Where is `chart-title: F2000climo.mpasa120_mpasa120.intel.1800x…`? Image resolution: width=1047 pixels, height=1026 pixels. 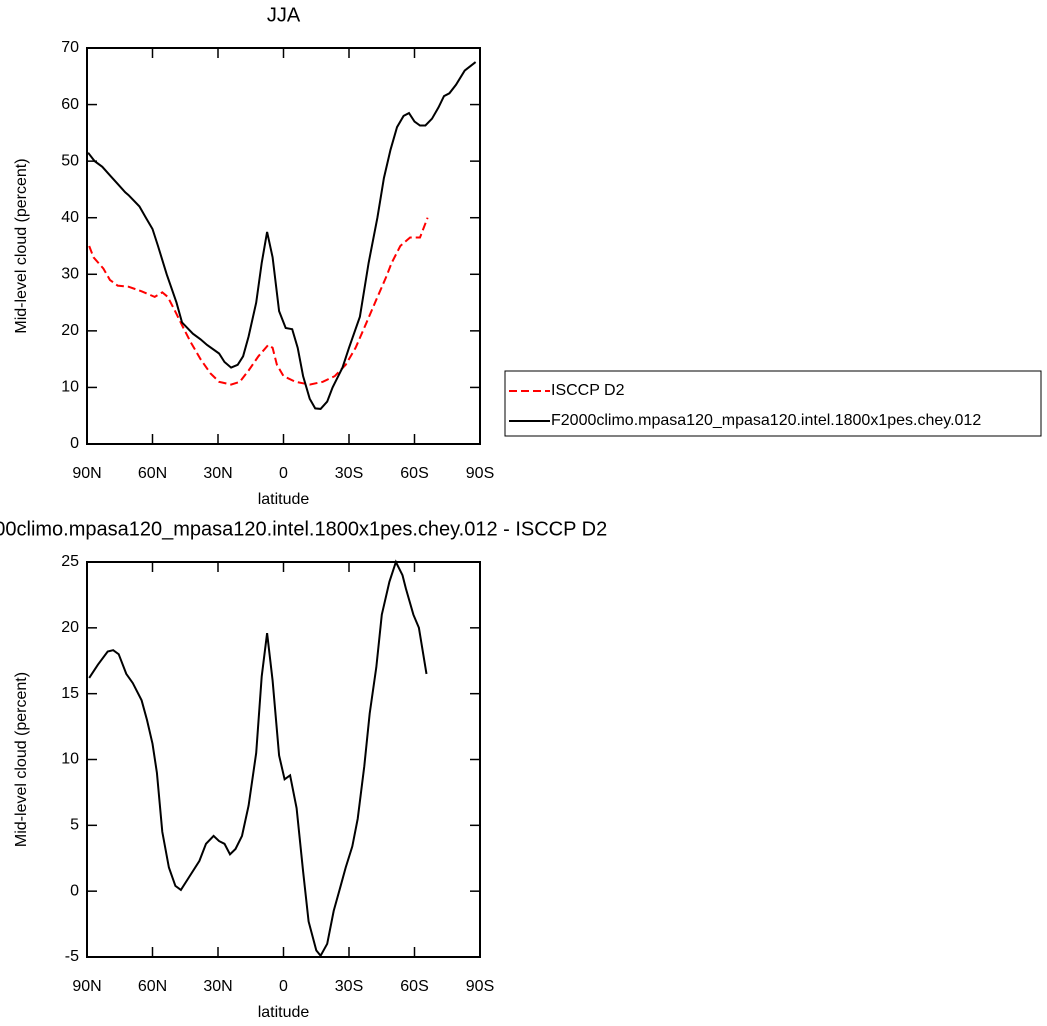 chart-title: F2000climo.mpasa120_mpasa120.intel.1800x… is located at coordinates (303, 529).